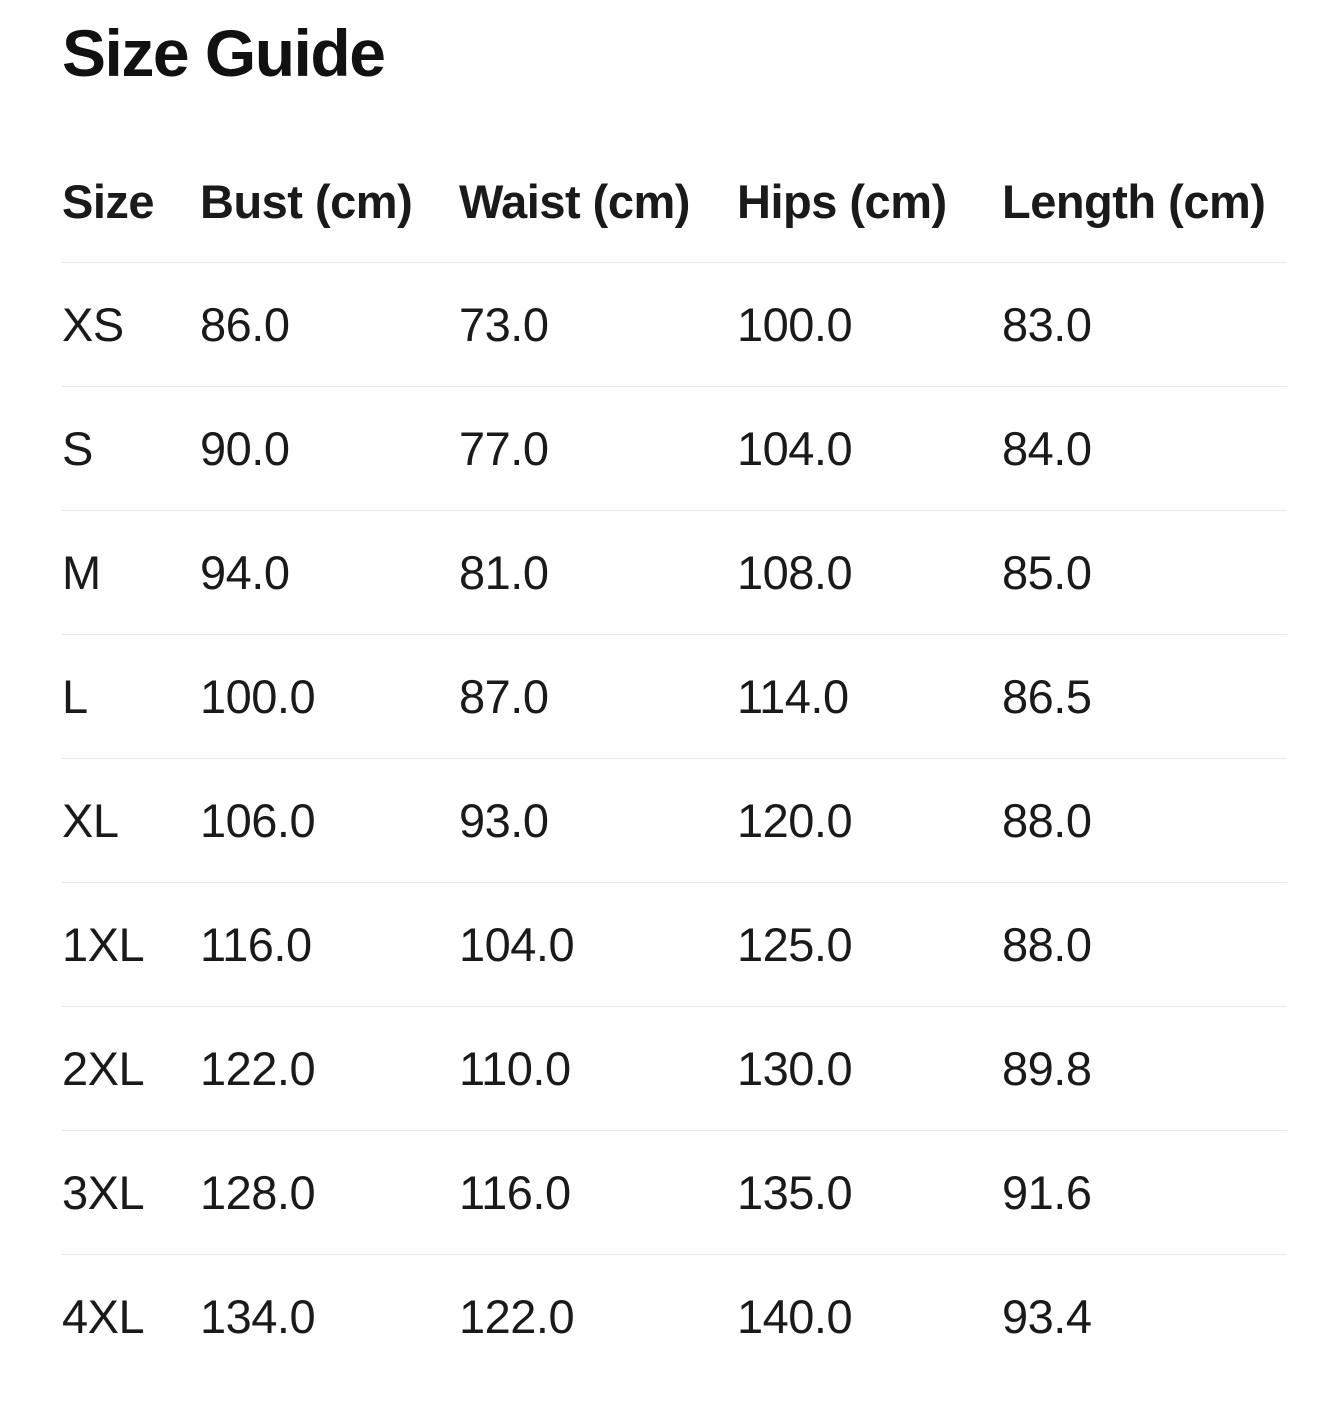 This screenshot has height=1406, width=1320. Describe the element at coordinates (329, 1192) in the screenshot. I see `cell-bust: 128.0` at that location.